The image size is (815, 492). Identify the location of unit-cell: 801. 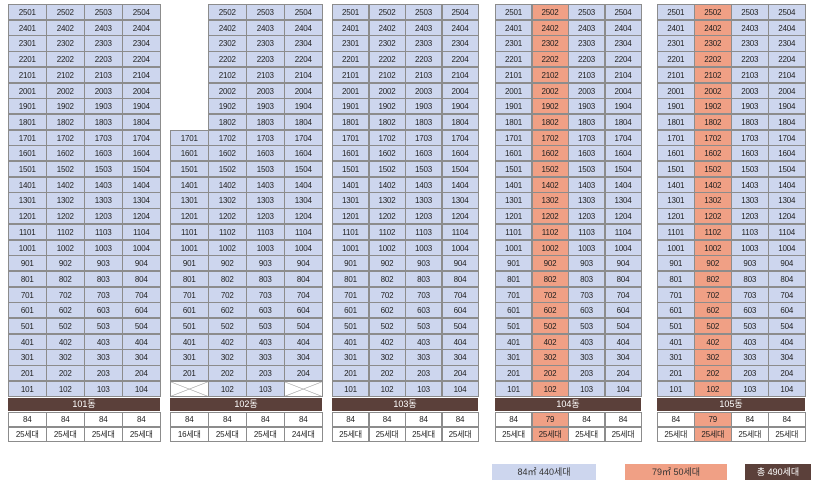
(676, 279).